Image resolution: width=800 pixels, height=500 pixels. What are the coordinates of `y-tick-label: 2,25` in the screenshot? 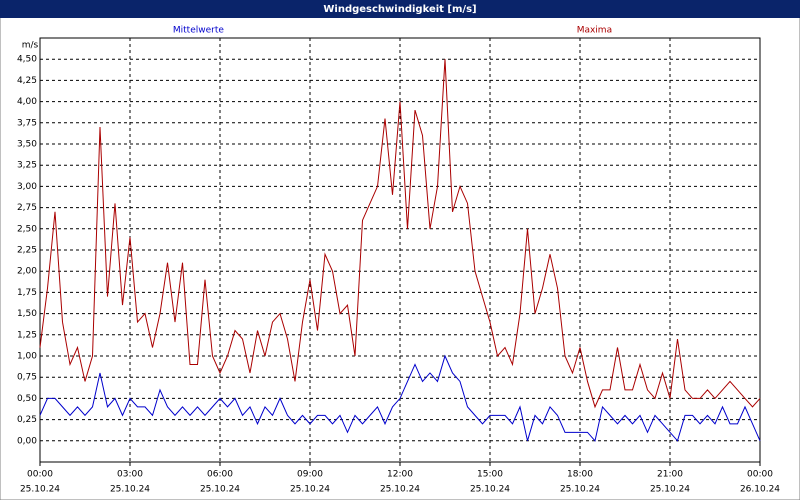 It's located at (27, 251).